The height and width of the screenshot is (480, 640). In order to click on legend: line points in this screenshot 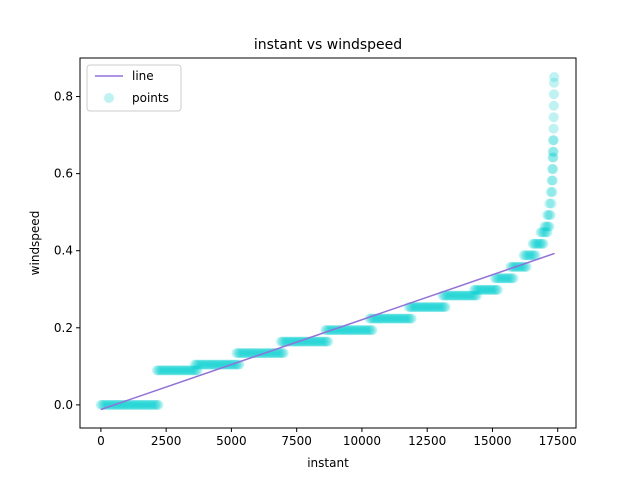, I will do `click(134, 88)`.